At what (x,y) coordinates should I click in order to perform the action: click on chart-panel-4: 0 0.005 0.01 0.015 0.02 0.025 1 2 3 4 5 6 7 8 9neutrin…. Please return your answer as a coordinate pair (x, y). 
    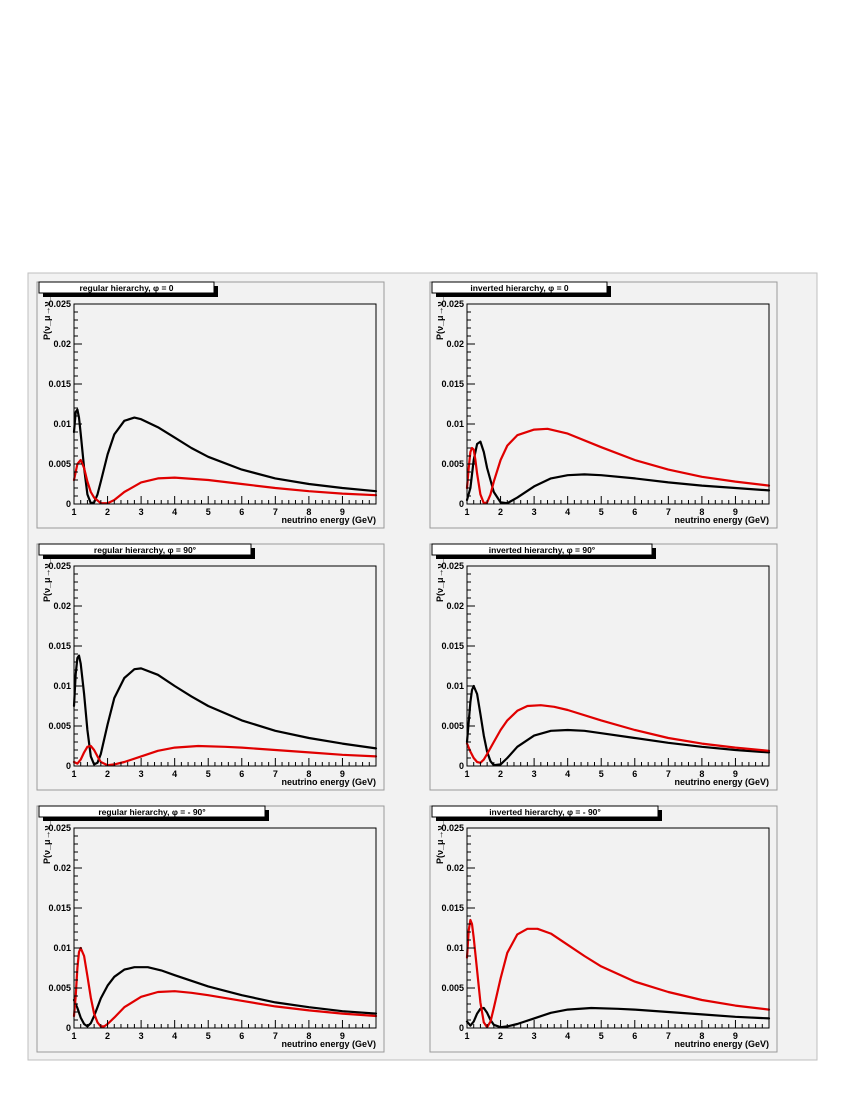
    Looking at the image, I should click on (603, 667).